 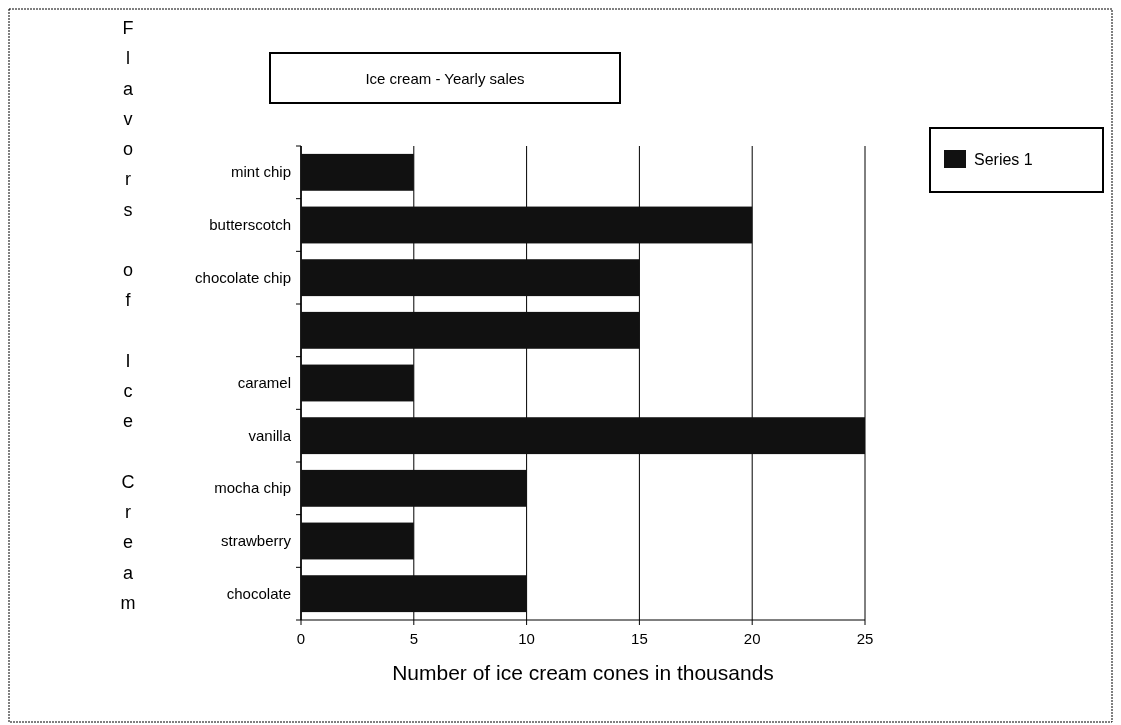 I want to click on y-tick-label: chocolate, so click(x=258, y=593).